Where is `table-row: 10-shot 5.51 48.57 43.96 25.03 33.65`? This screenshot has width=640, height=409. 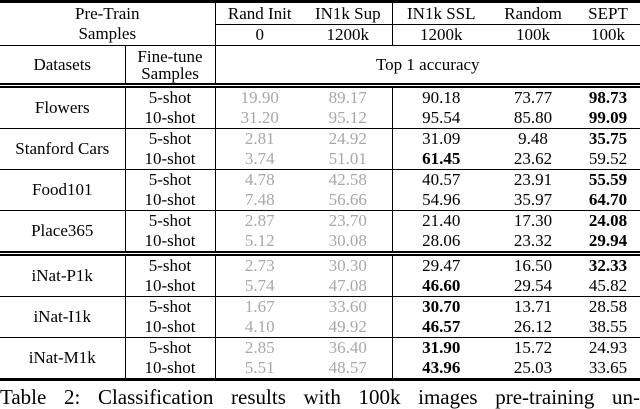
table-row: 10-shot 5.51 48.57 43.96 25.03 33.65 is located at coordinates (320, 369).